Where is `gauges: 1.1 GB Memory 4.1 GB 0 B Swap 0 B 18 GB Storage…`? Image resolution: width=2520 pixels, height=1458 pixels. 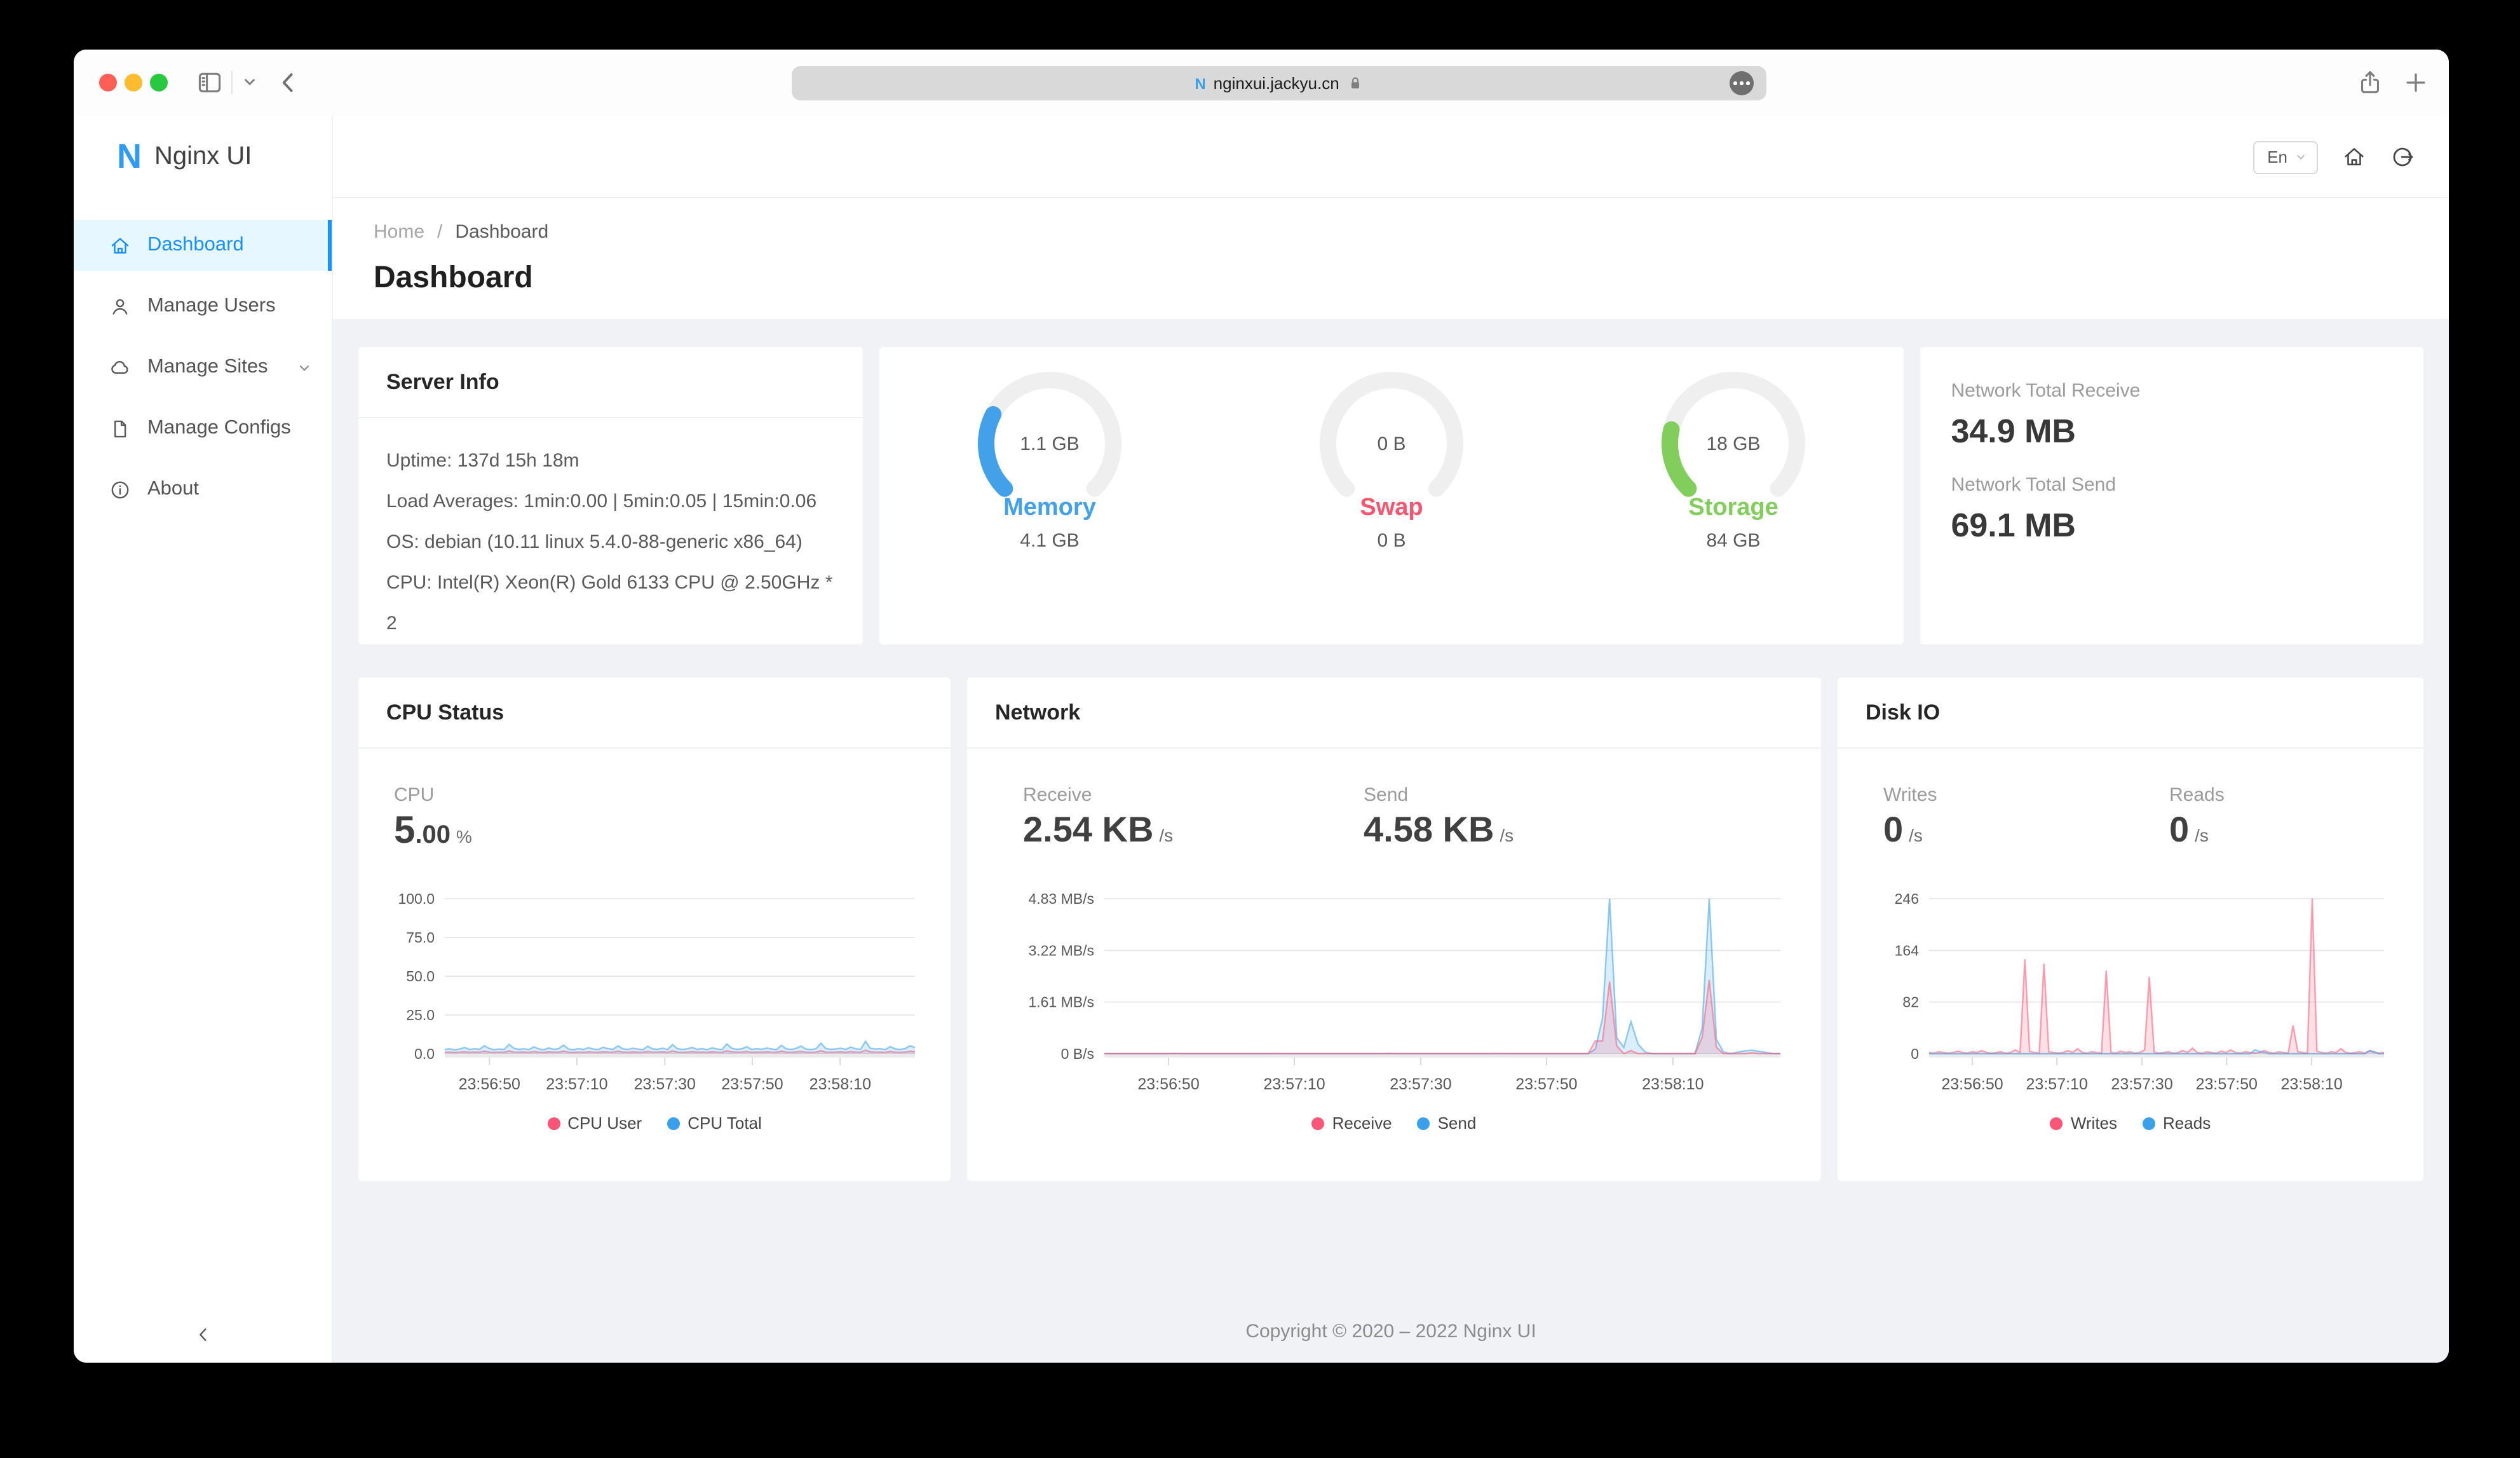
gauges: 1.1 GB Memory 4.1 GB 0 B Swap 0 B 18 GB Storage… is located at coordinates (1391, 461).